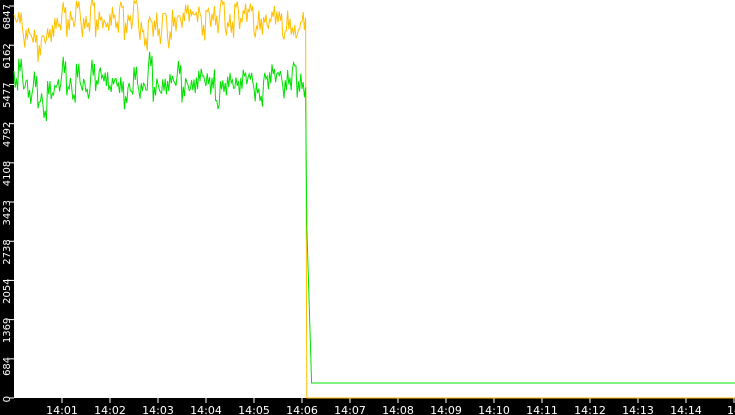 This screenshot has width=735, height=415. I want to click on x-axis, so click(367, 406).